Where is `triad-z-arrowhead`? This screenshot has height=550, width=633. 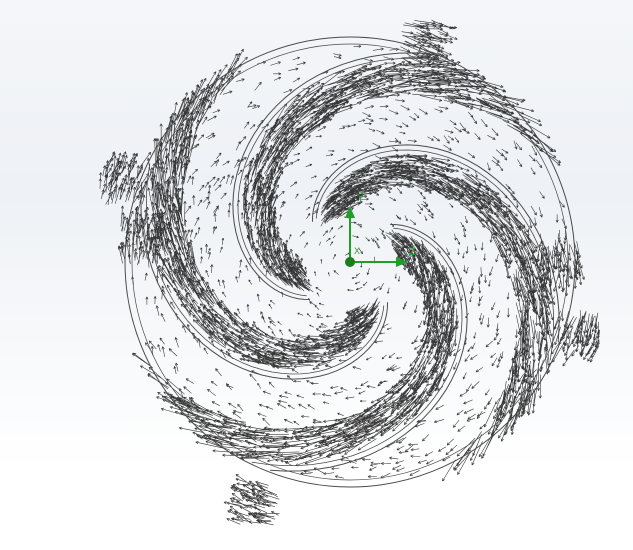 triad-z-arrowhead is located at coordinates (402, 262).